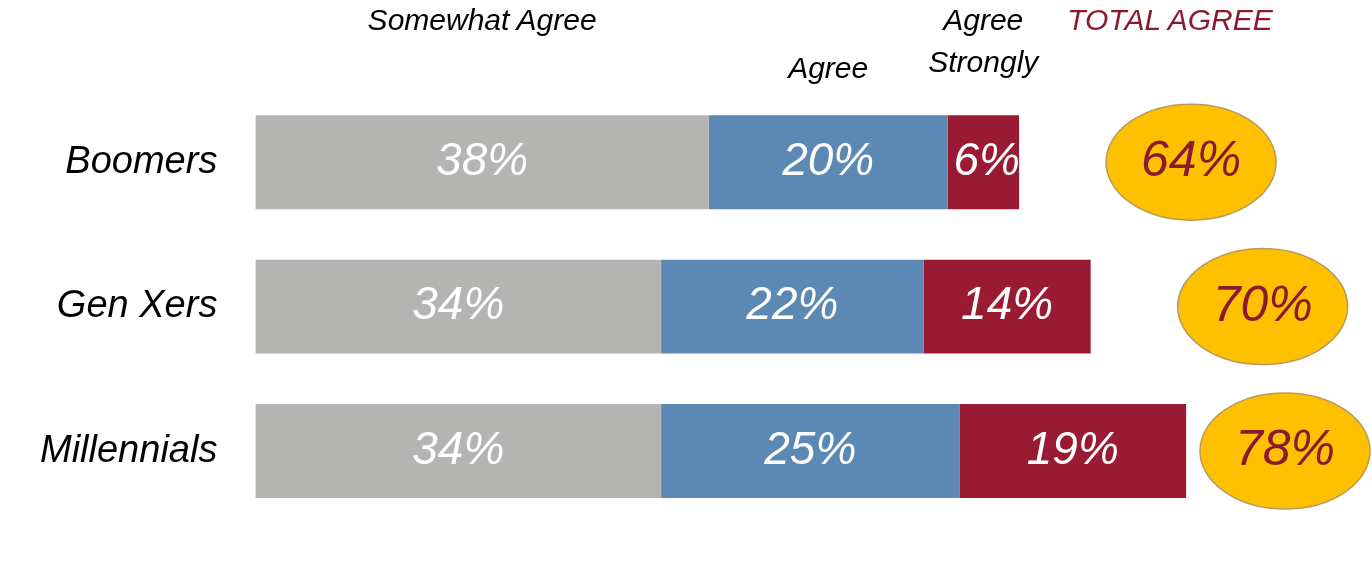  I want to click on total-label: 78%, so click(1285, 447).